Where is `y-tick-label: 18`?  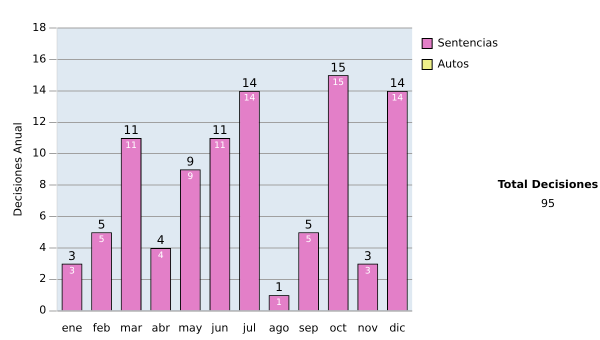 y-tick-label: 18 is located at coordinates (39, 27).